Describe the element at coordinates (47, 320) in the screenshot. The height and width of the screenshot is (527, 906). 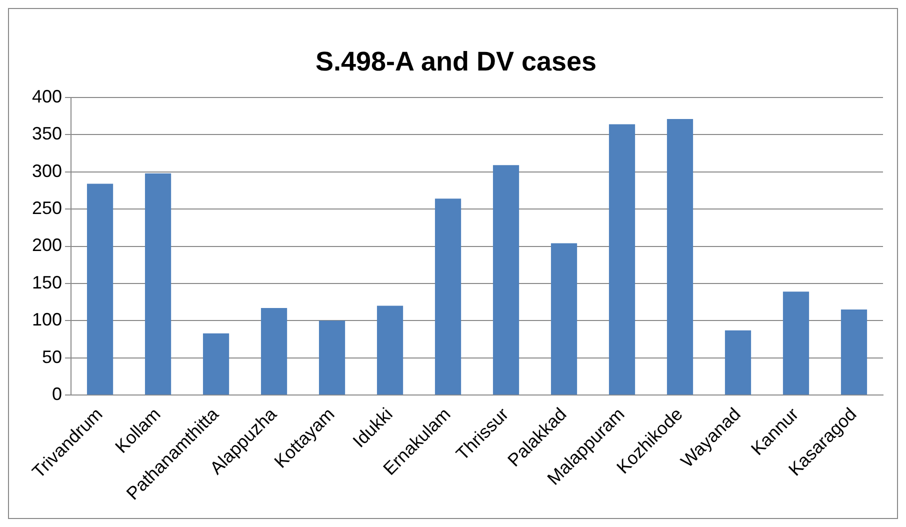
I see `y-tick-label: 100` at that location.